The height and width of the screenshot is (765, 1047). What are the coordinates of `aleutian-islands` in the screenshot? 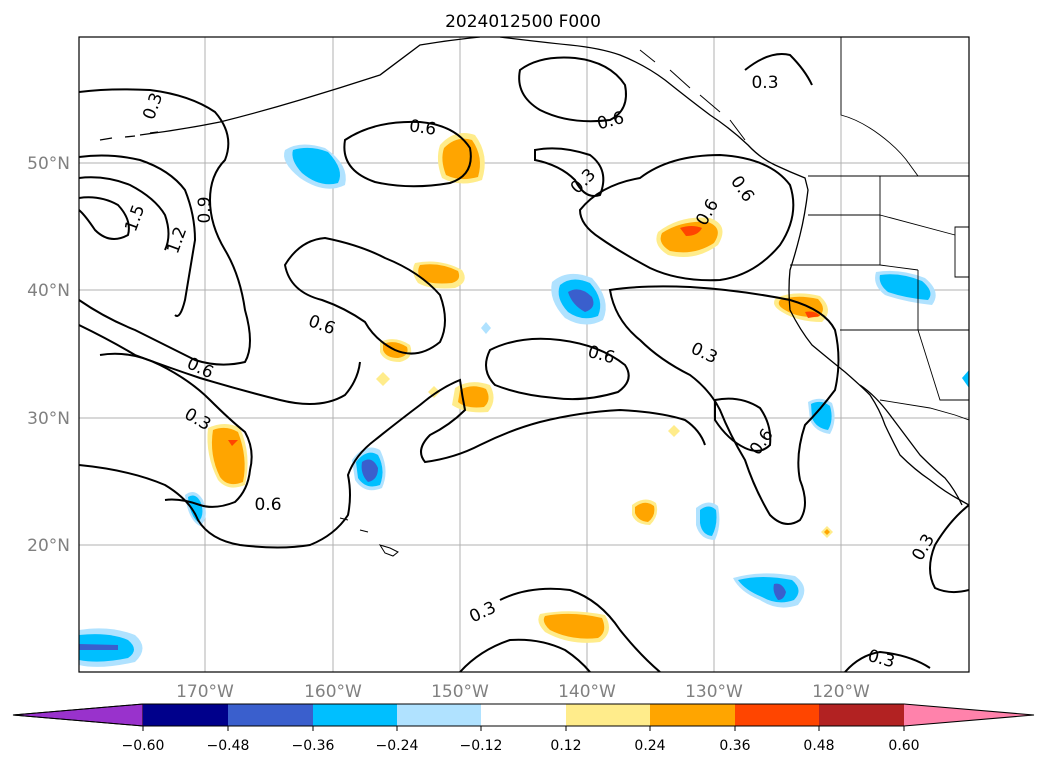 It's located at (129, 136).